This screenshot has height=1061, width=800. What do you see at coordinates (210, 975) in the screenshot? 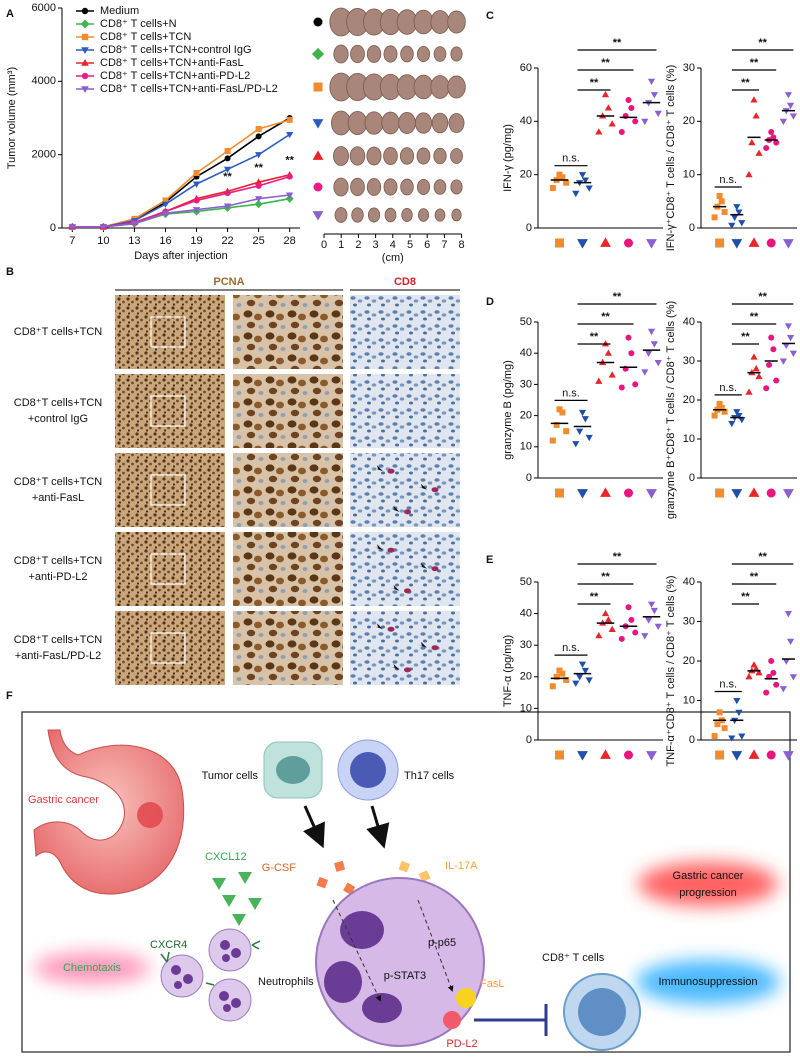
I see `small-neutrophils` at bounding box center [210, 975].